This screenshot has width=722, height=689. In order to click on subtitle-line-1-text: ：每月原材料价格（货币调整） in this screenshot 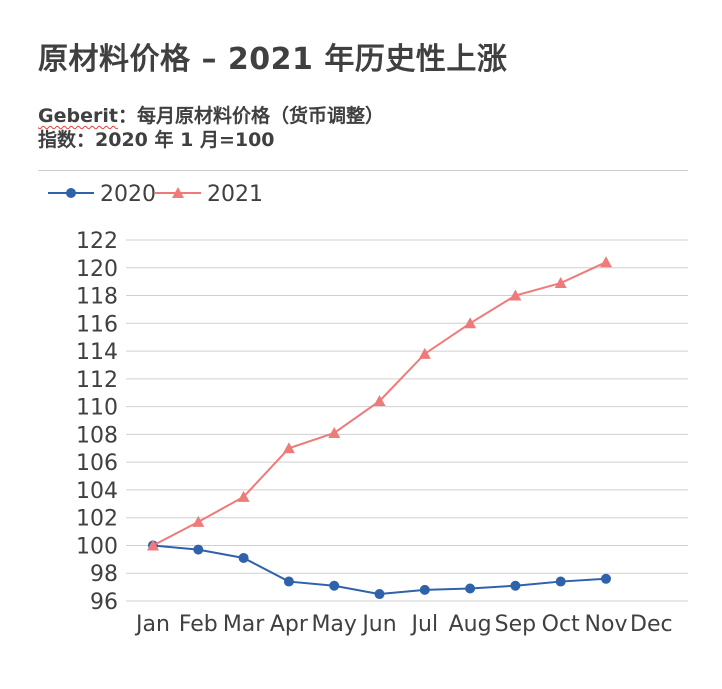, I will do `click(250, 116)`.